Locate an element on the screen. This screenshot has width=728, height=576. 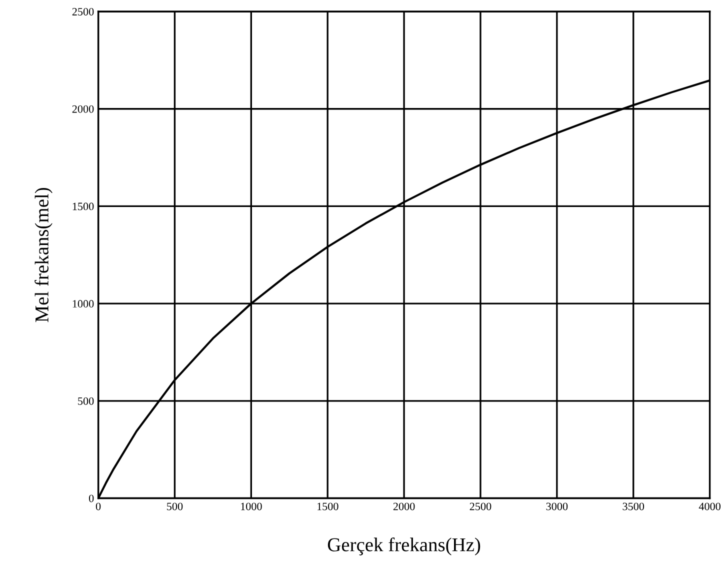
y-tick-label: 2000 is located at coordinates (83, 109).